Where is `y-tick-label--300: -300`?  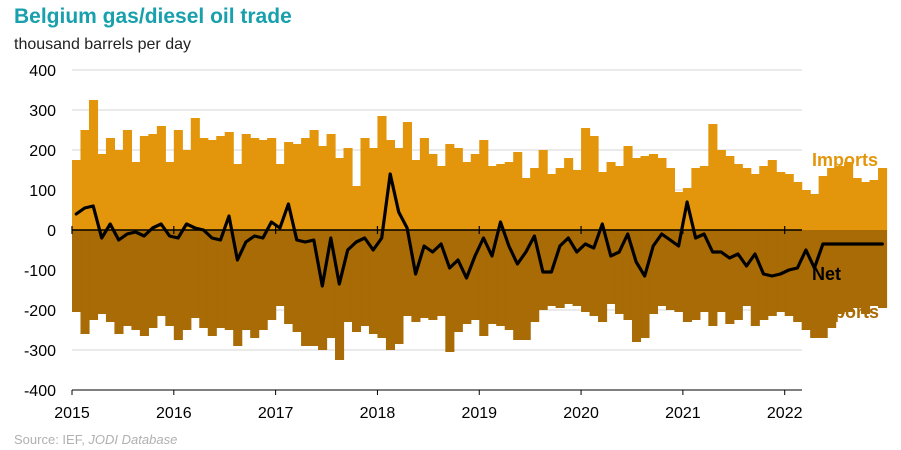 y-tick-label--300: -300 is located at coordinates (40, 351).